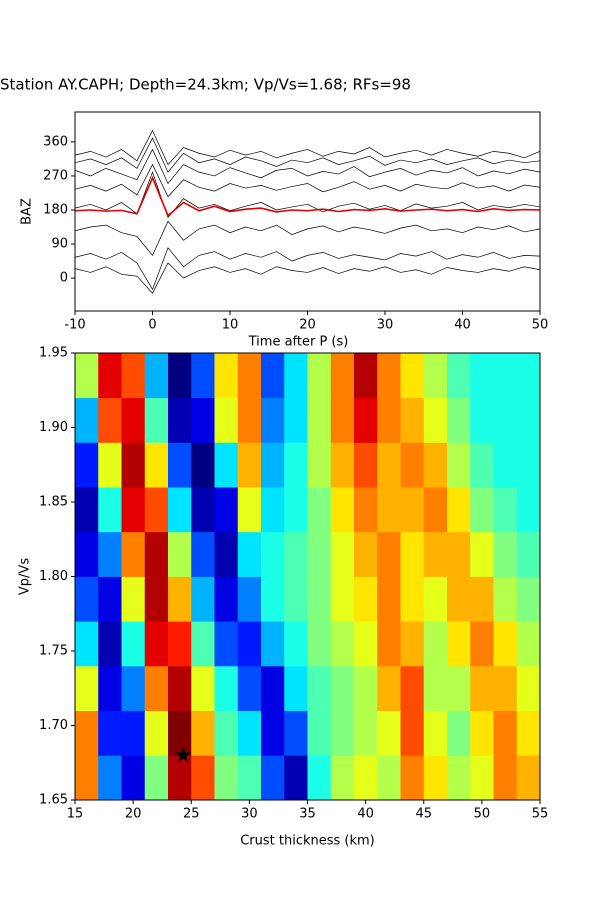 This screenshot has height=900, width=600. I want to click on trace, so click(307, 166).